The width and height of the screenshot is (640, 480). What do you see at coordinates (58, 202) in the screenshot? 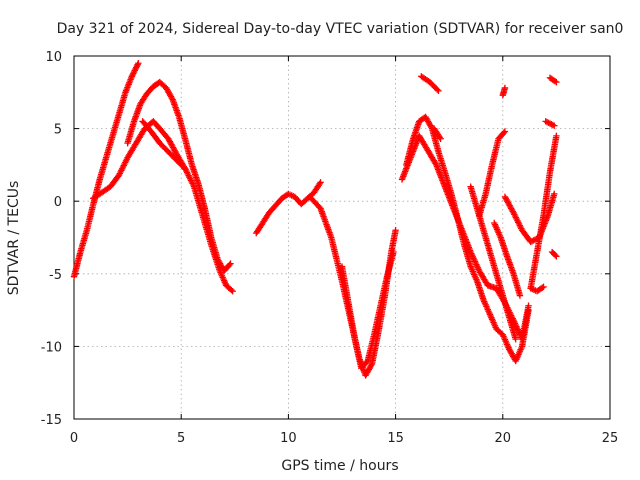
I see `y-tick-label: 0` at bounding box center [58, 202].